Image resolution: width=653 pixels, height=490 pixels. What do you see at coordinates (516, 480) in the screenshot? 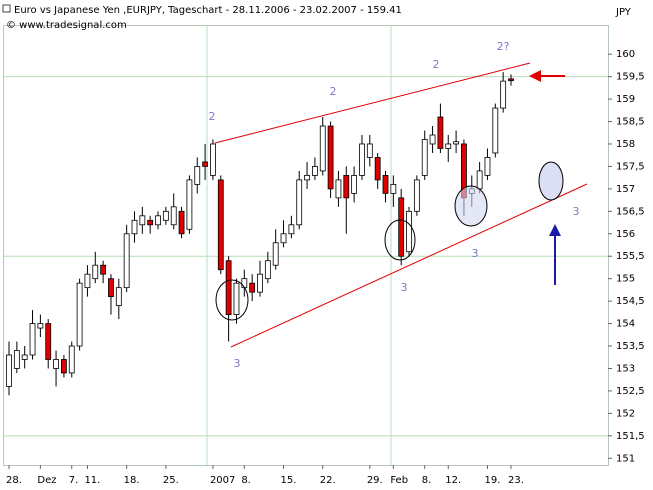
I see `x-tick-label: 23.` at bounding box center [516, 480].